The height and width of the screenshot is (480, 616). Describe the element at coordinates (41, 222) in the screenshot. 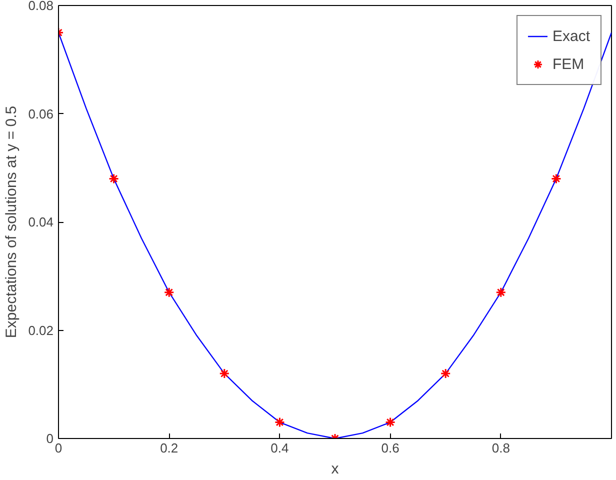

I see `y-tick-label: 0.04` at that location.